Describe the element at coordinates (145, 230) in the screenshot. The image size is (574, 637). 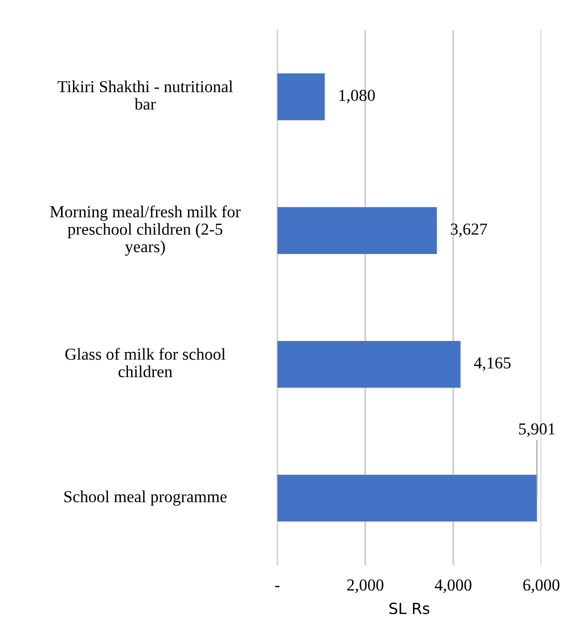
I see `y-tick-label: Morning meal/fresh milk for preschool children (2-5 years)` at that location.